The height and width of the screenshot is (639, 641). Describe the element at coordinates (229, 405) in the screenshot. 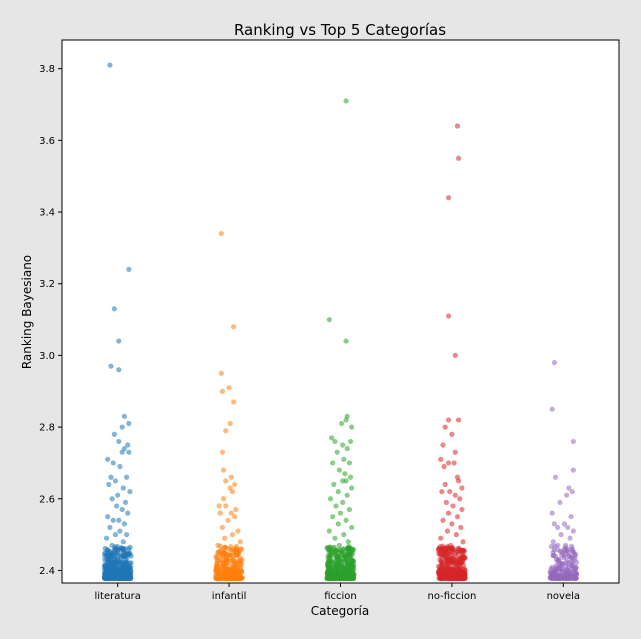

I see `series-infantil` at that location.